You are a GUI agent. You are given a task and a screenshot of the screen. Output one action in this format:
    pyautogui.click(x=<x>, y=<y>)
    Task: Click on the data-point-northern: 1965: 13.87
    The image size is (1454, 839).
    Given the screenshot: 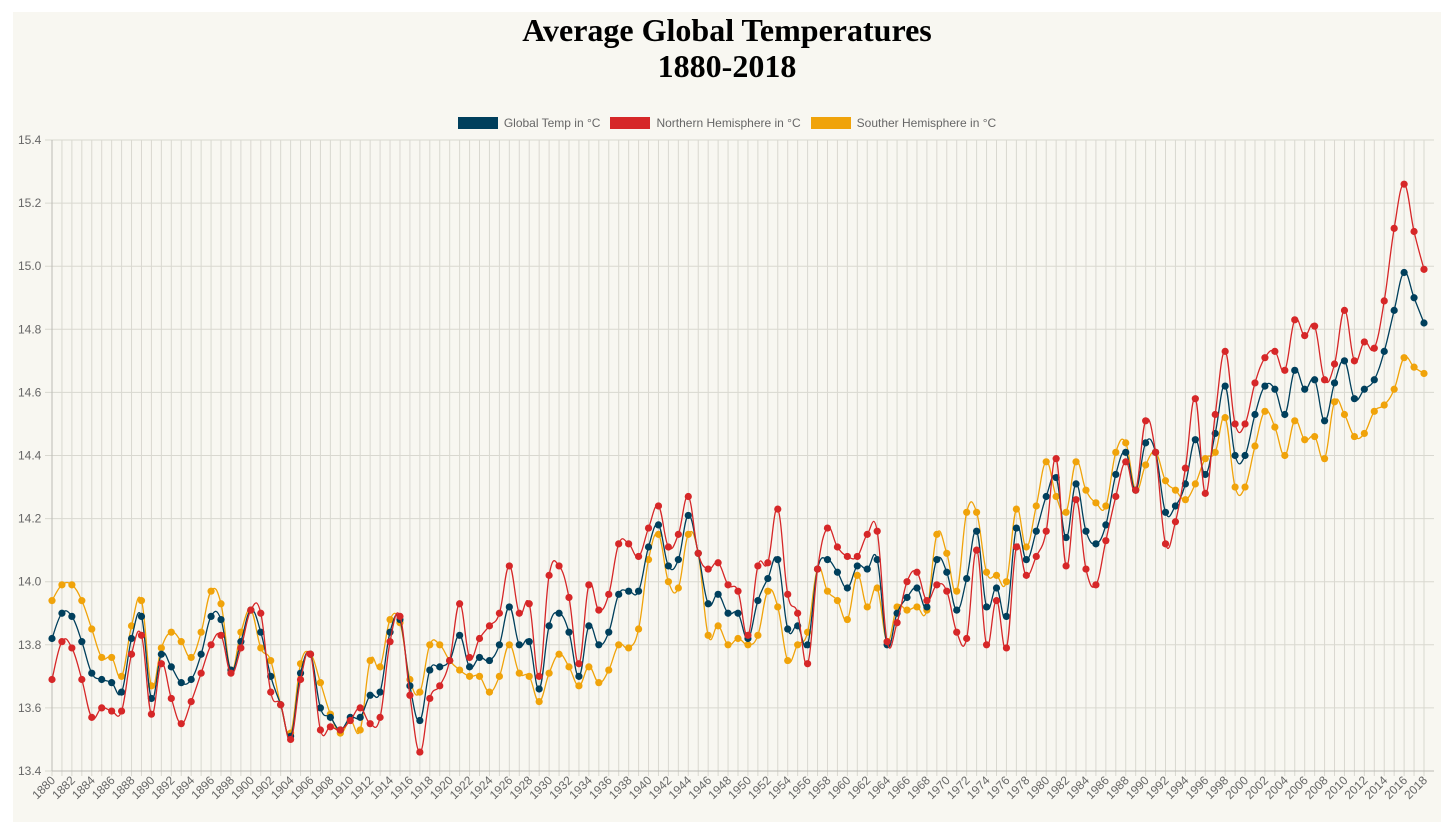 What is the action you would take?
    pyautogui.click(x=897, y=623)
    